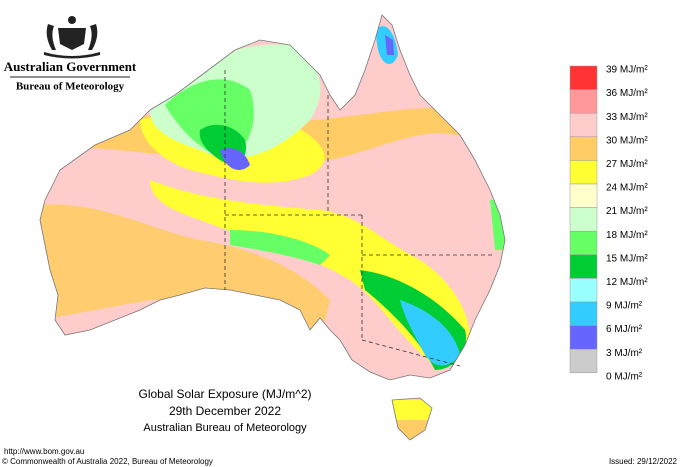 This screenshot has height=467, width=680. Describe the element at coordinates (627, 93) in the screenshot. I see `legend-label: 36 MJ/m²` at that location.